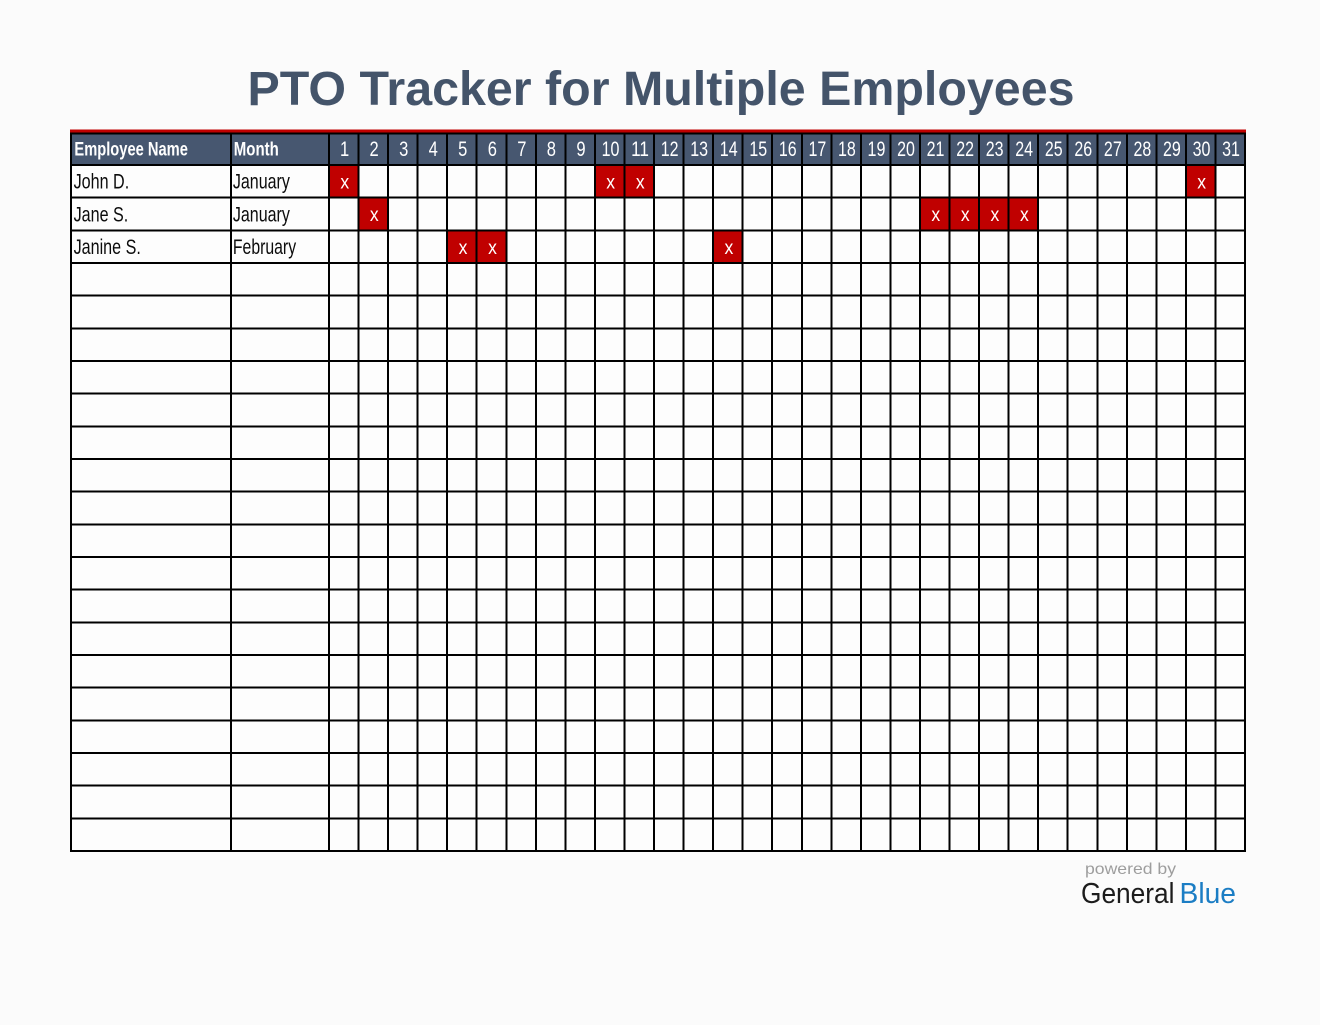 The height and width of the screenshot is (1025, 1320). Describe the element at coordinates (1202, 149) in the screenshot. I see `svg-text: 30` at that location.